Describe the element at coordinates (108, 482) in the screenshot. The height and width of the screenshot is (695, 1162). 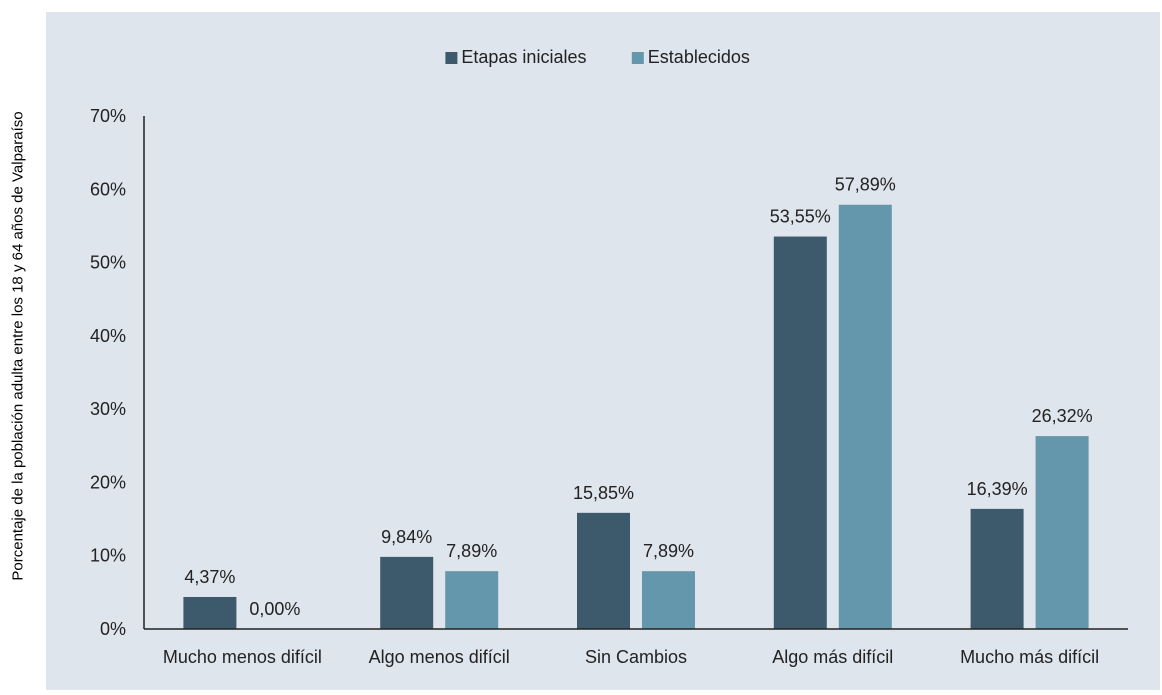
I see `y-tick-label: 20%` at that location.